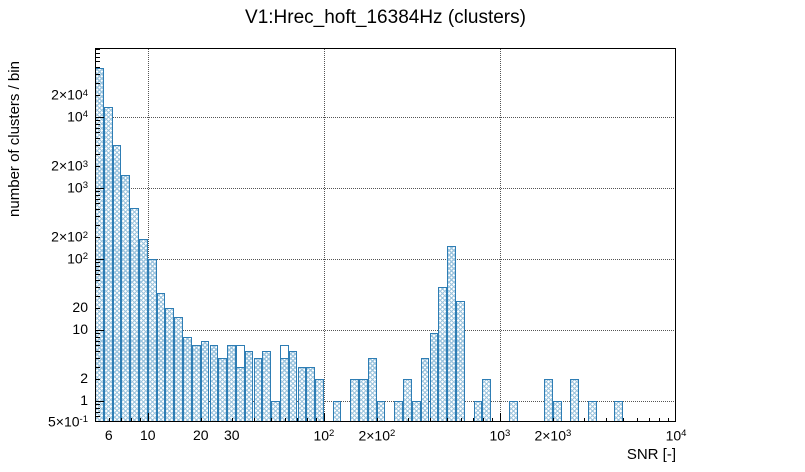 This screenshot has height=472, width=805. What do you see at coordinates (651, 454) in the screenshot?
I see `x-axis-title: SNR [-]` at bounding box center [651, 454].